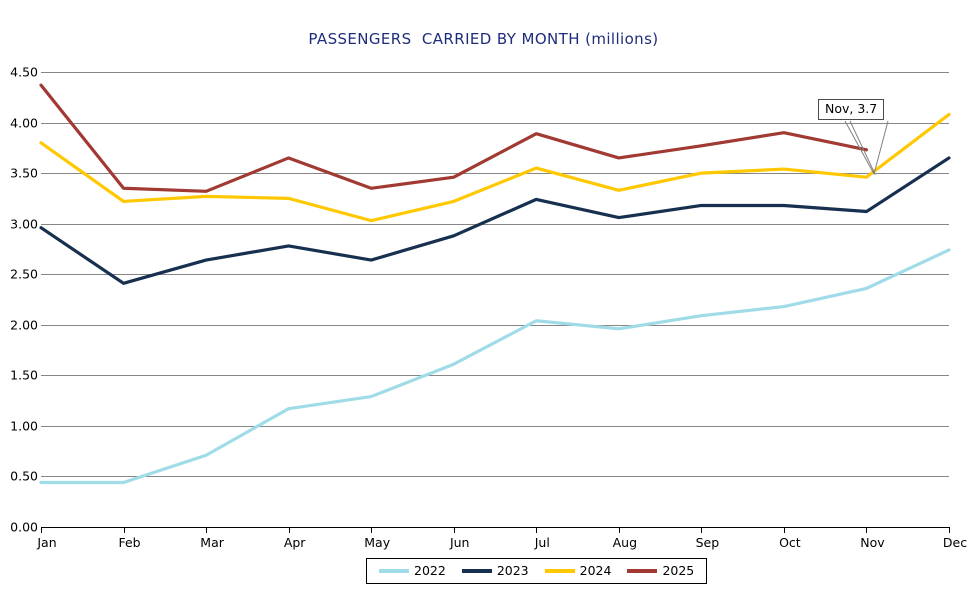 The height and width of the screenshot is (590, 967). What do you see at coordinates (24, 476) in the screenshot?
I see `y-axis-tick-label: 0.50` at bounding box center [24, 476].